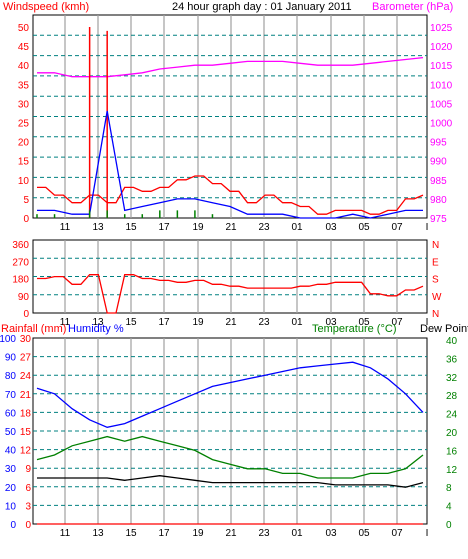  Describe the element at coordinates (24, 143) in the screenshot. I see `windspeed-tick: 20` at that location.